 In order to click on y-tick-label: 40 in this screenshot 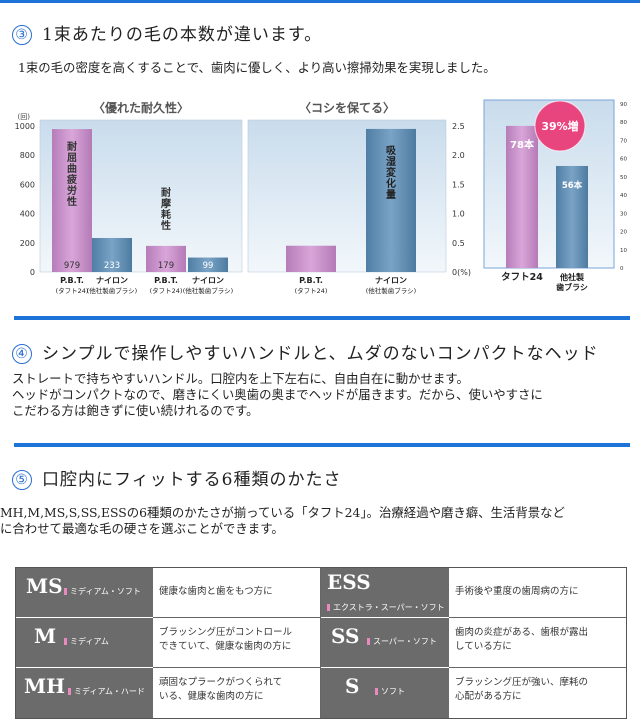, I will do `click(623, 196)`.